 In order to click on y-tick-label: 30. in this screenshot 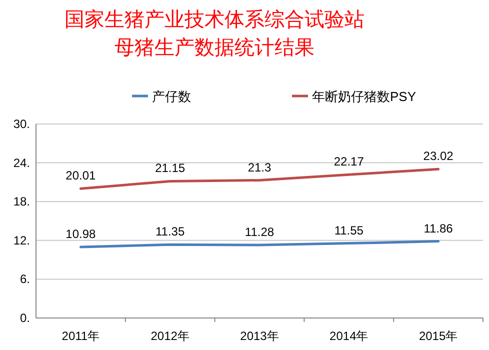, I will do `click(21, 124)`.